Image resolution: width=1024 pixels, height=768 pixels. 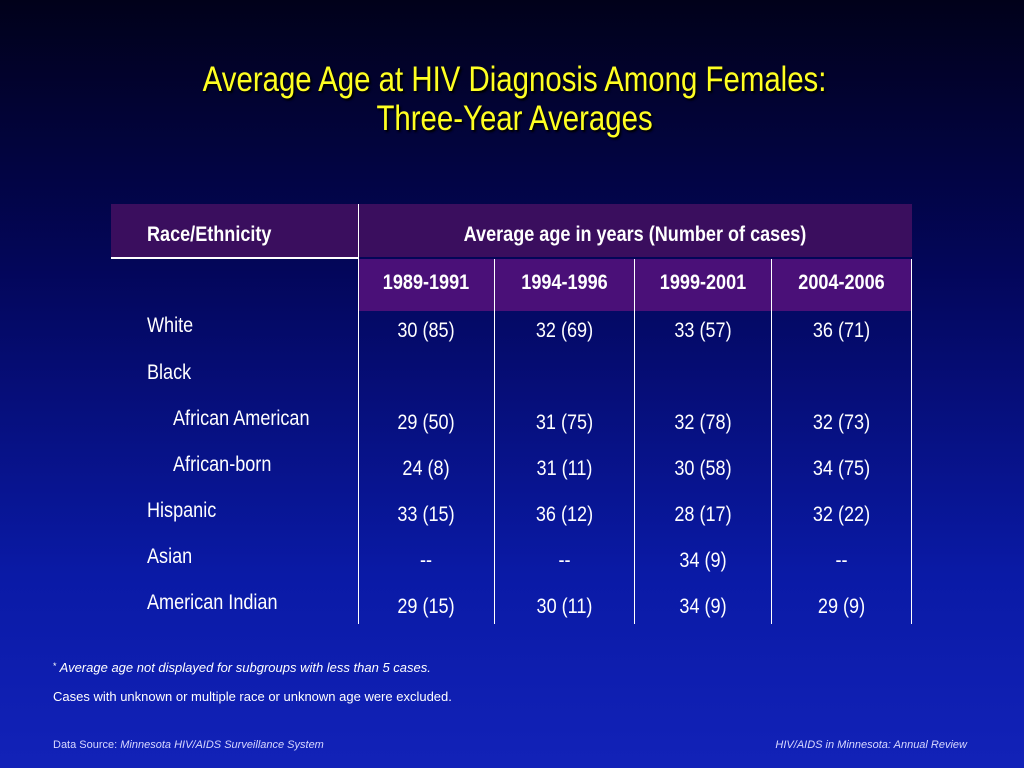 I want to click on table-cell: 36 (71), so click(x=841, y=330).